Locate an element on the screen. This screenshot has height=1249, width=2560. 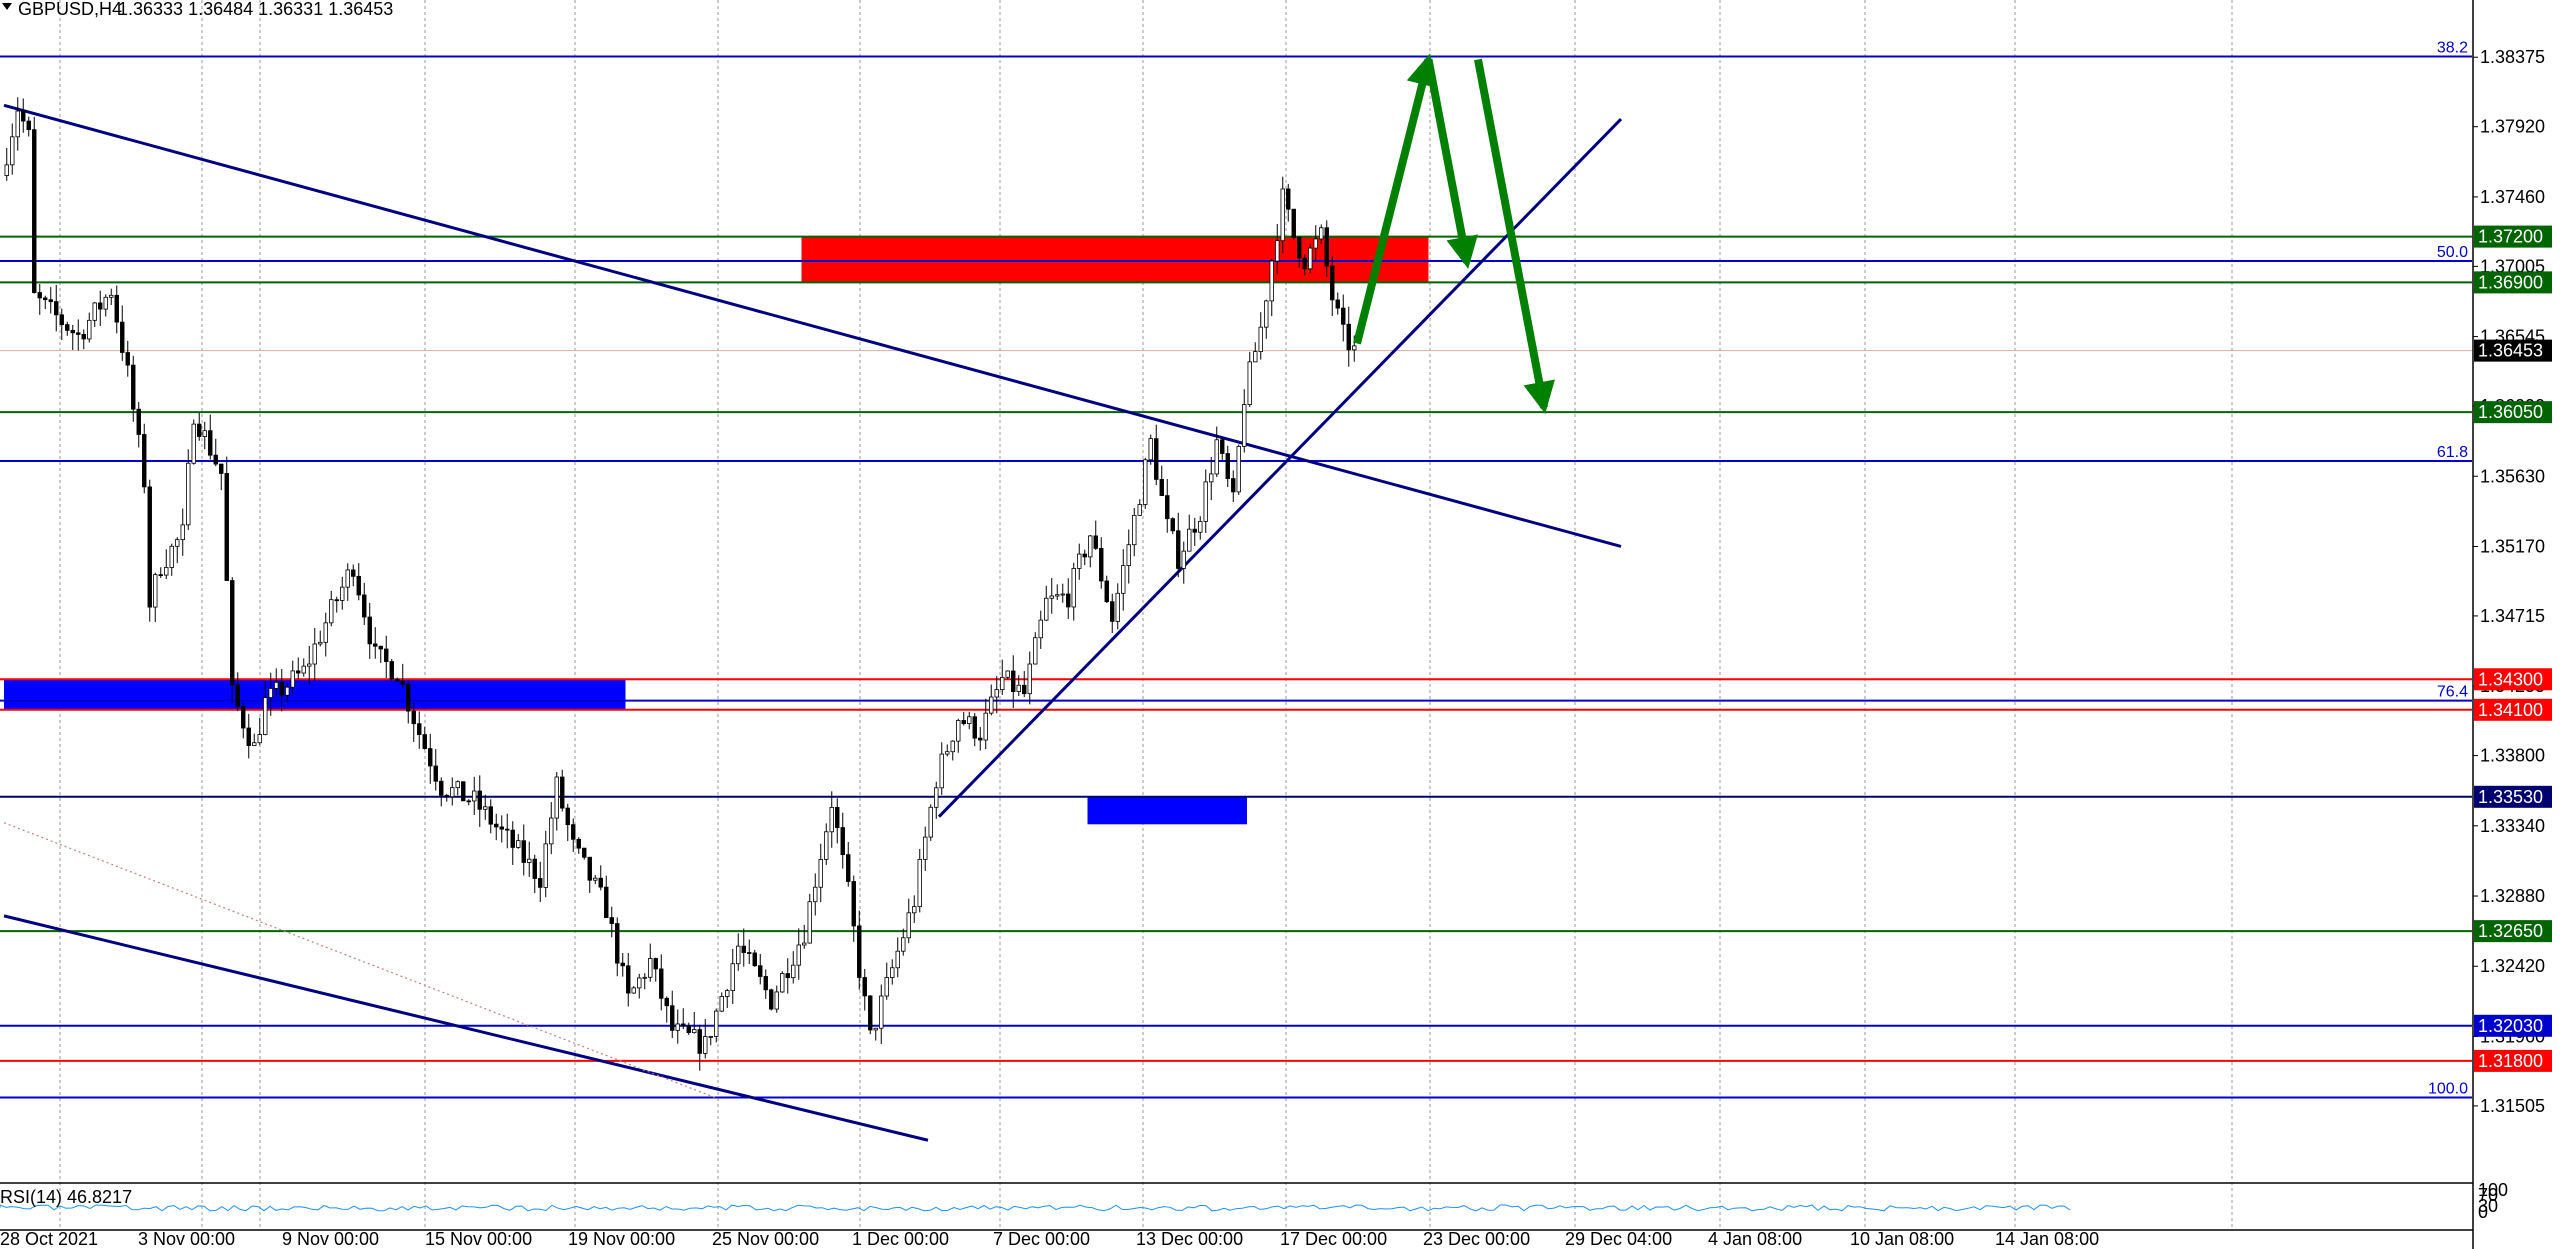
fib-label: 38.2 is located at coordinates (2452, 47).